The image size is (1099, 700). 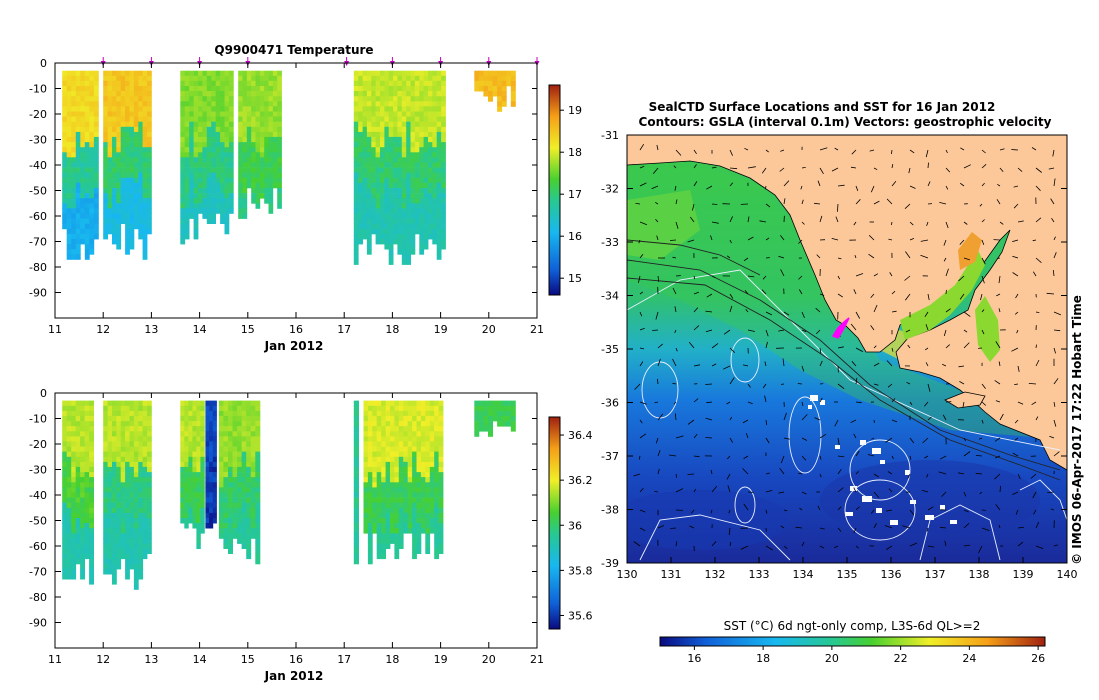 What do you see at coordinates (580, 435) in the screenshot?
I see `colorbar-tick-label: 36.4` at bounding box center [580, 435].